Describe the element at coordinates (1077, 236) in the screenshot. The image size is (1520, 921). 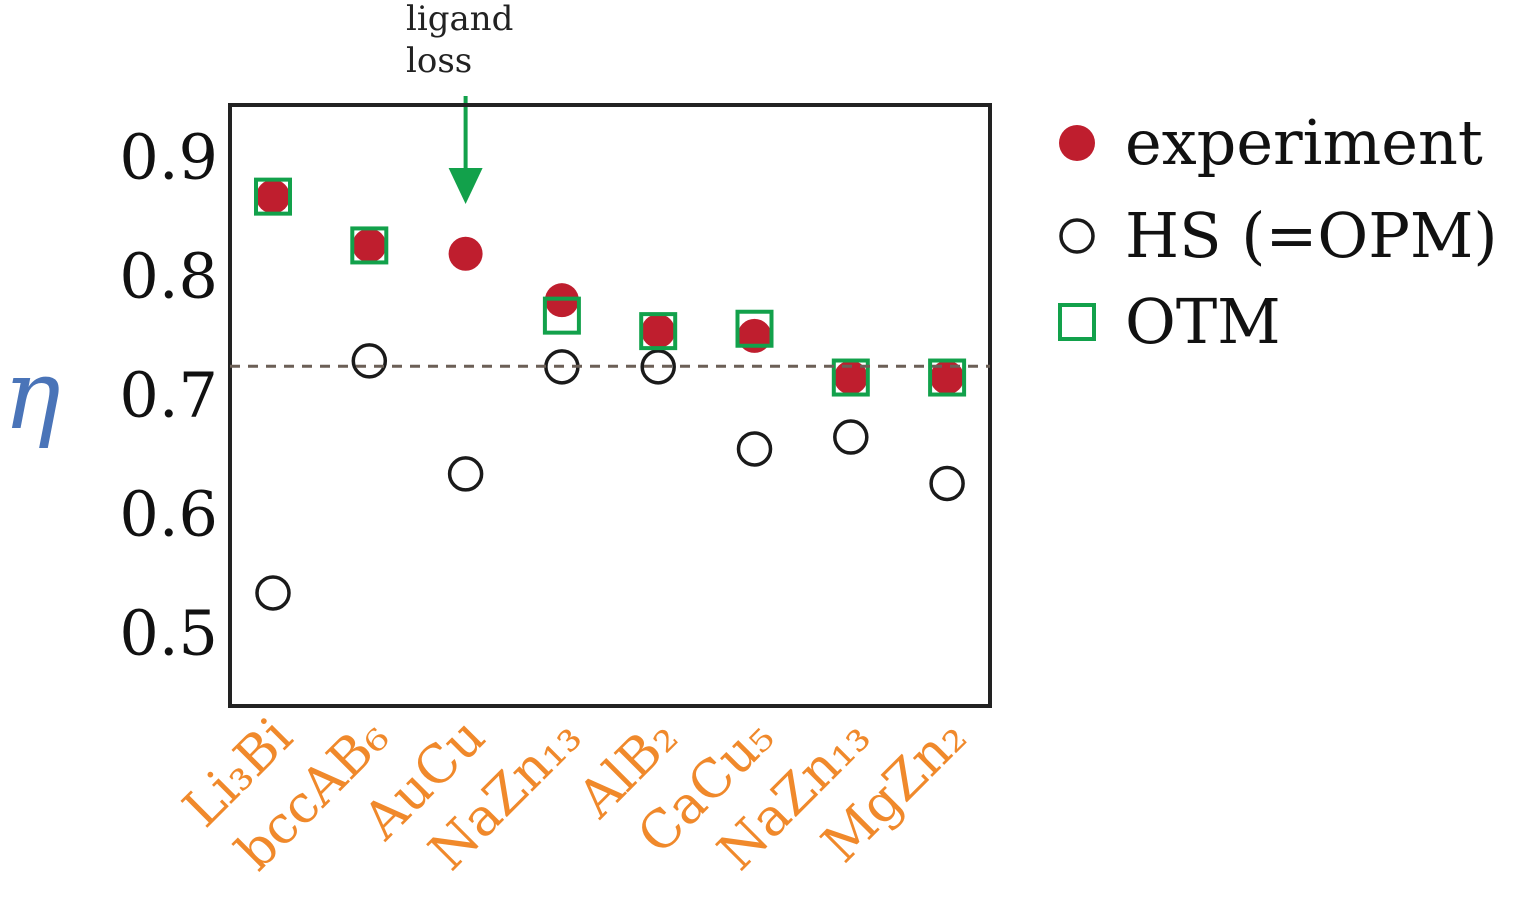
I see `legend-hs-marker` at that location.